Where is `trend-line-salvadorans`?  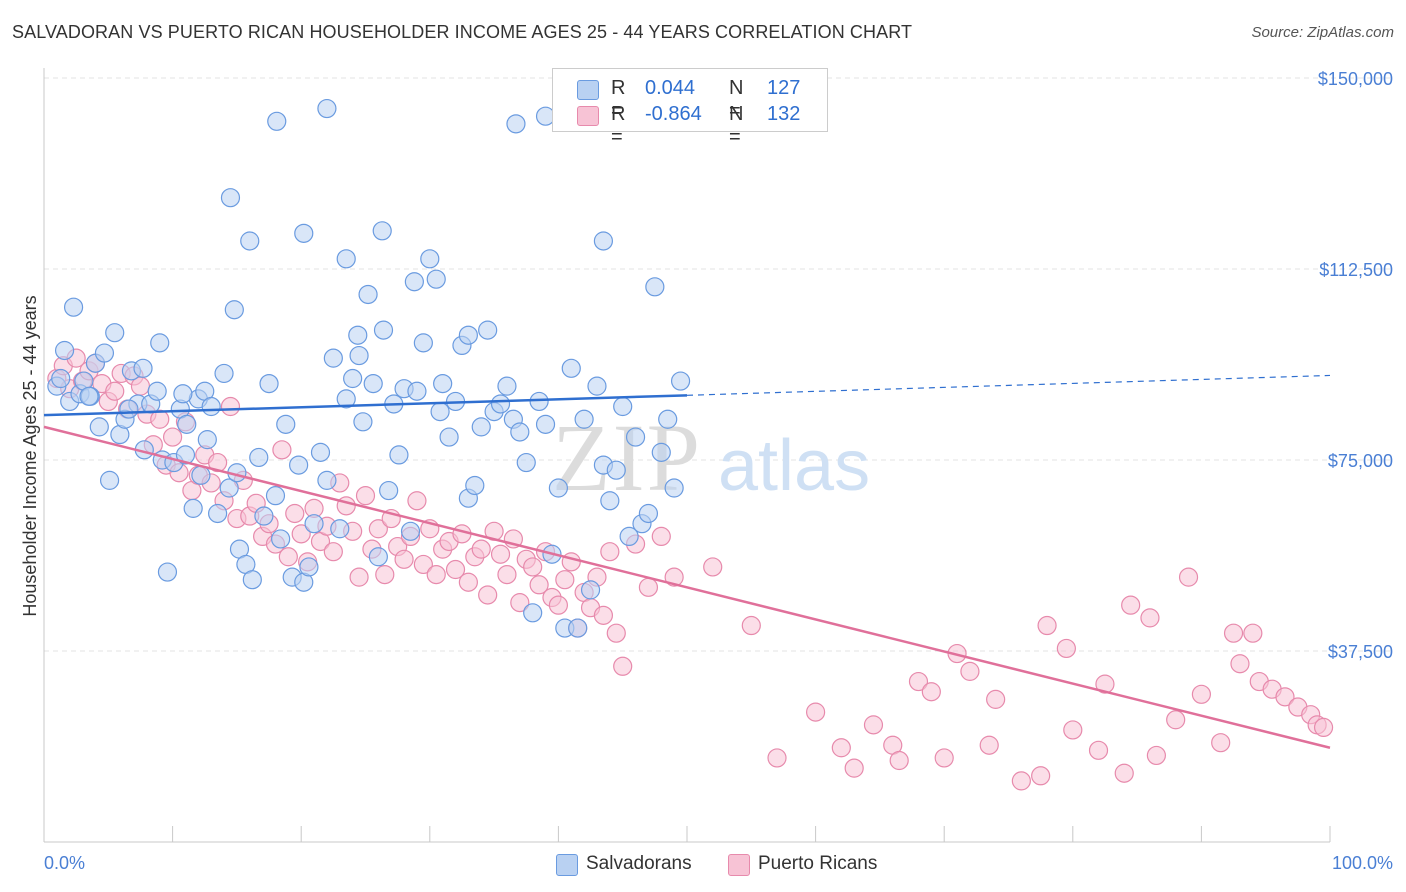 trend-line-salvadorans is located at coordinates (365, 405).